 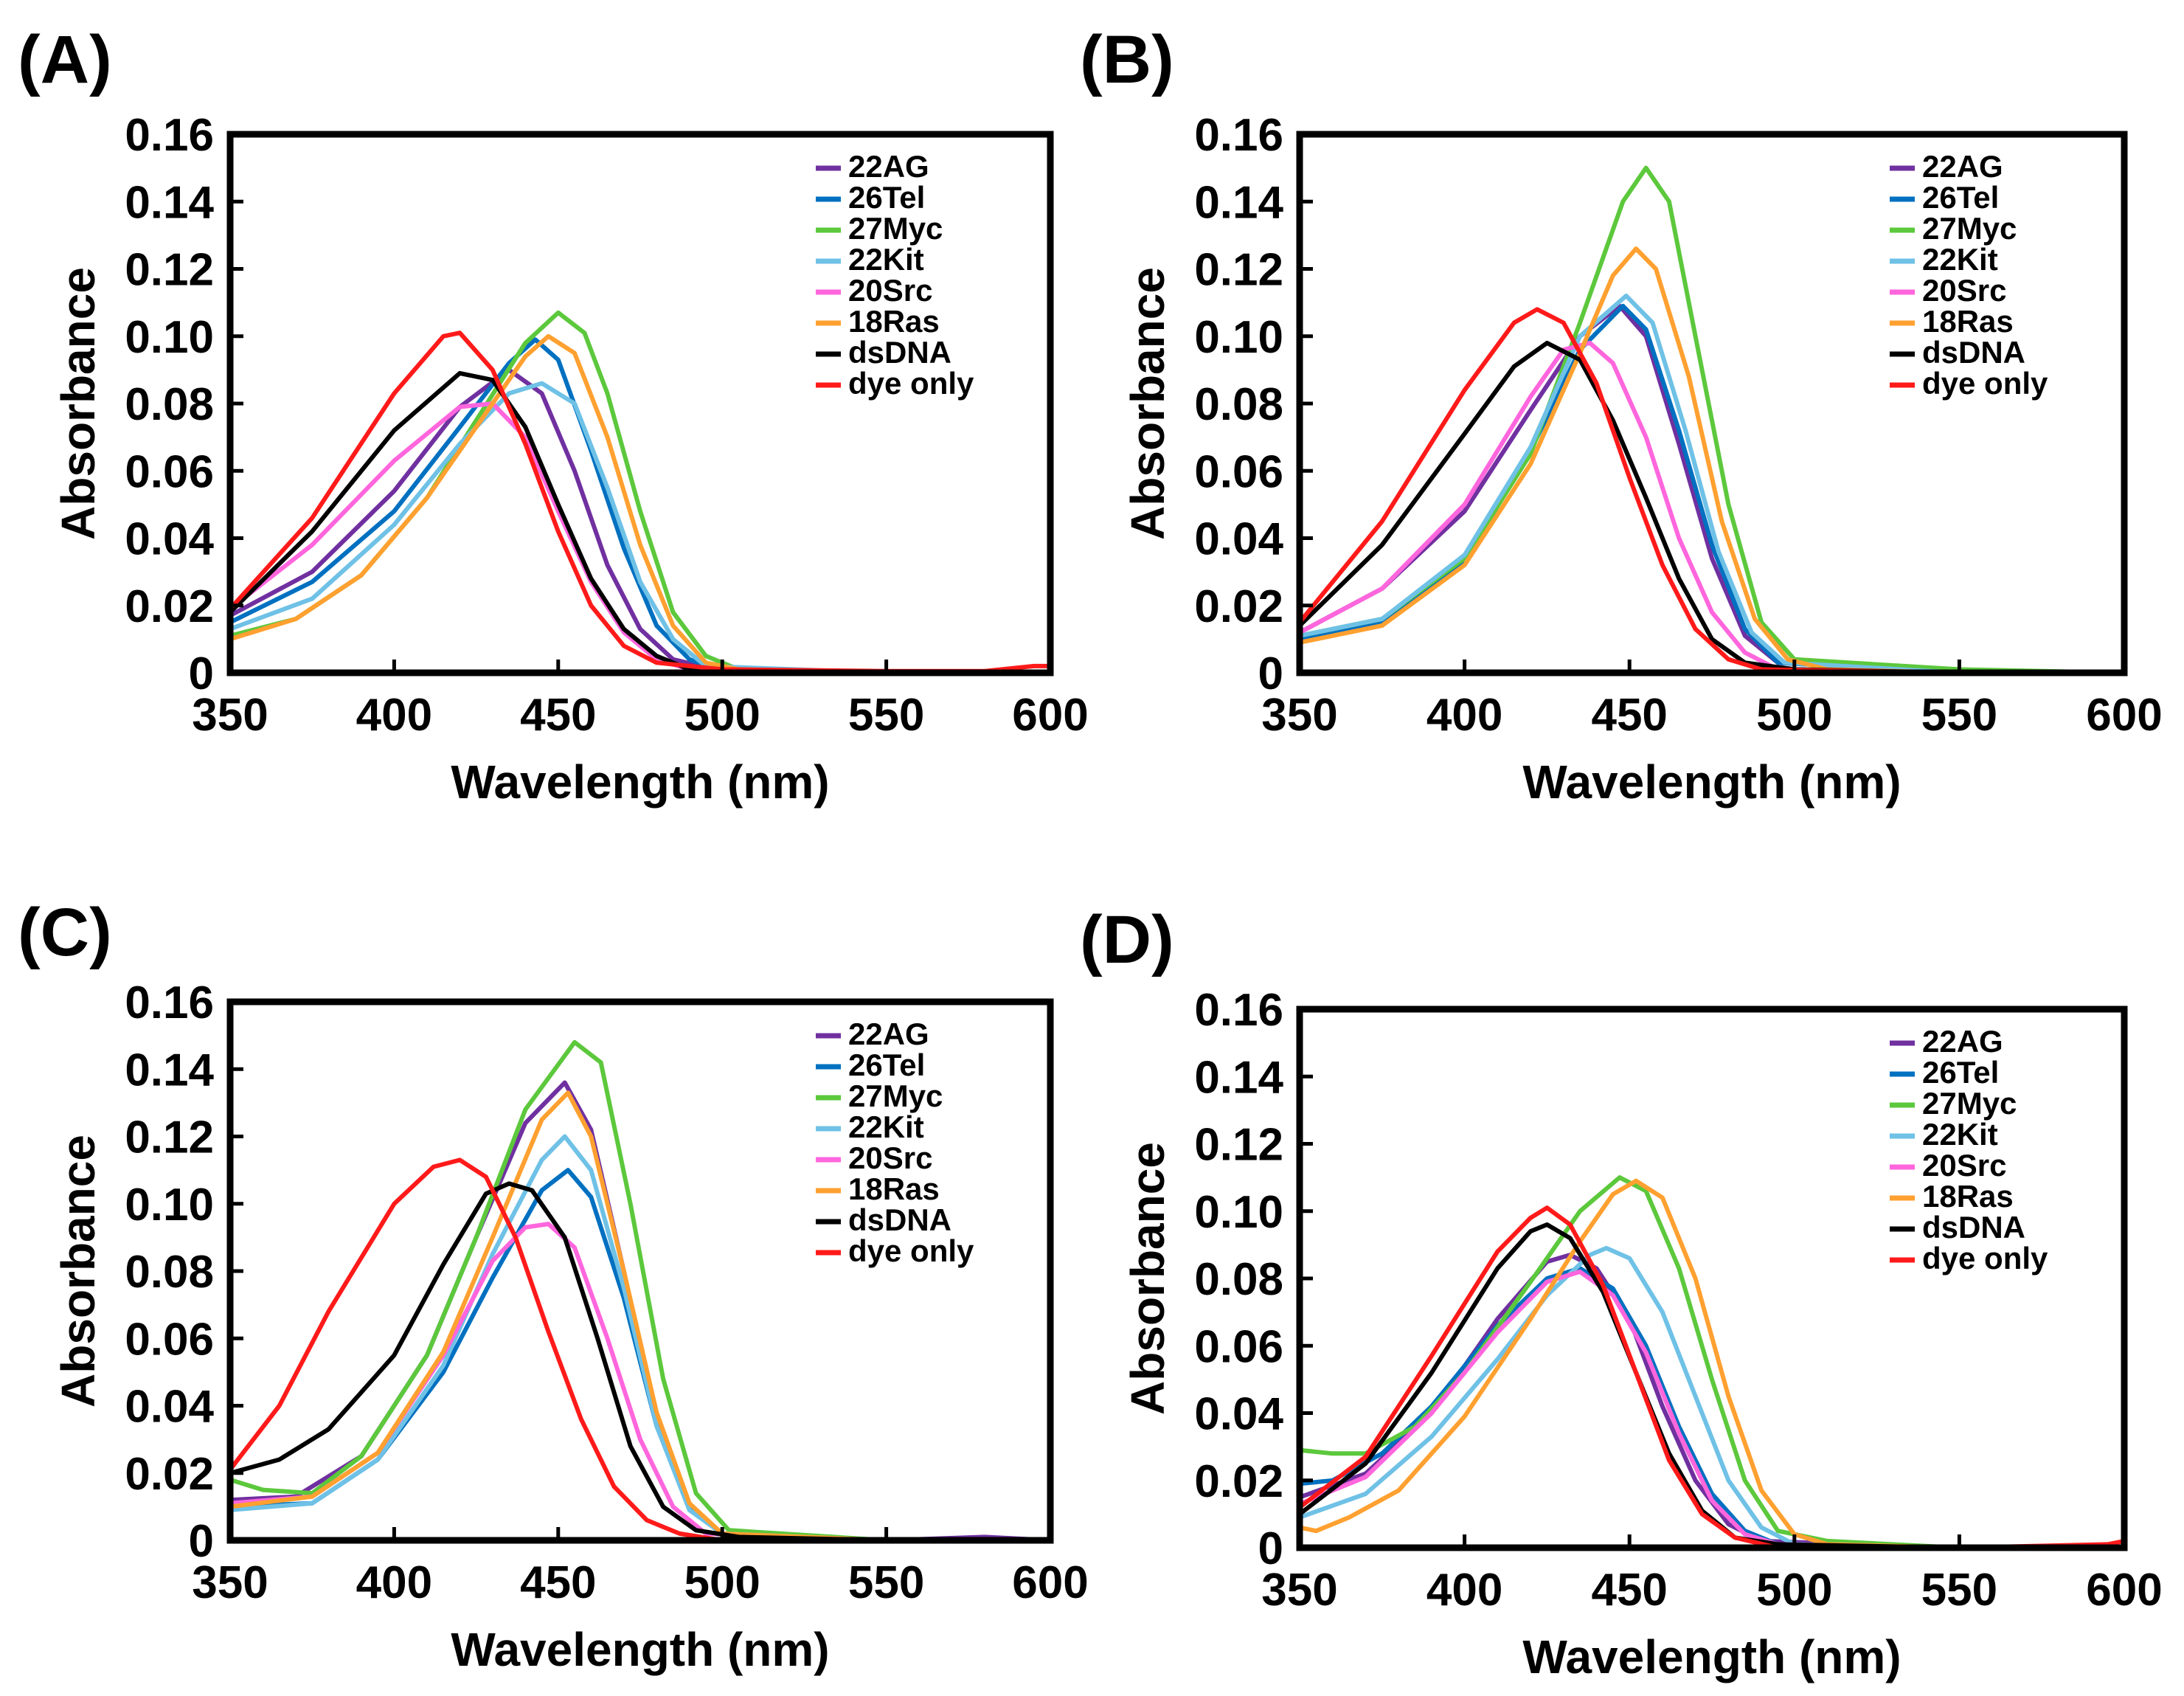 I want to click on panel-label: (B), so click(x=1127, y=59).